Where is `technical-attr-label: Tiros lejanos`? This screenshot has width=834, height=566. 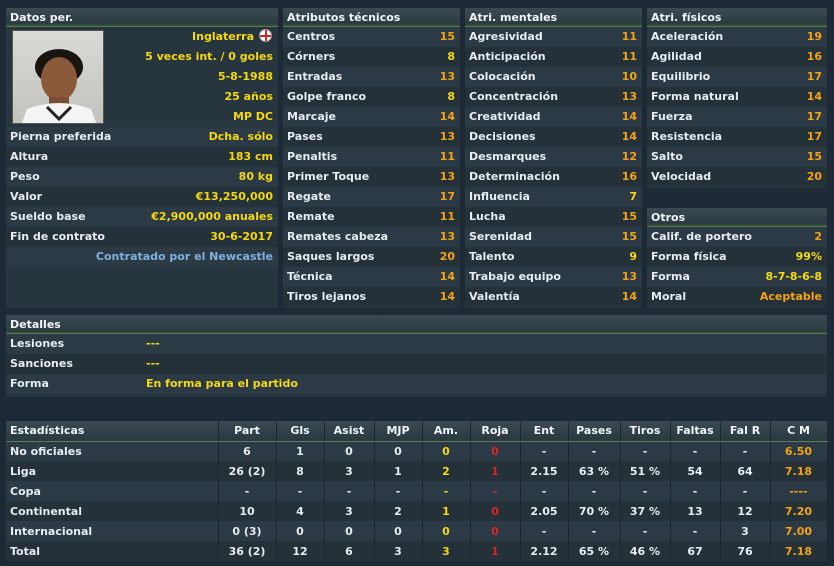 technical-attr-label: Tiros lejanos is located at coordinates (326, 296).